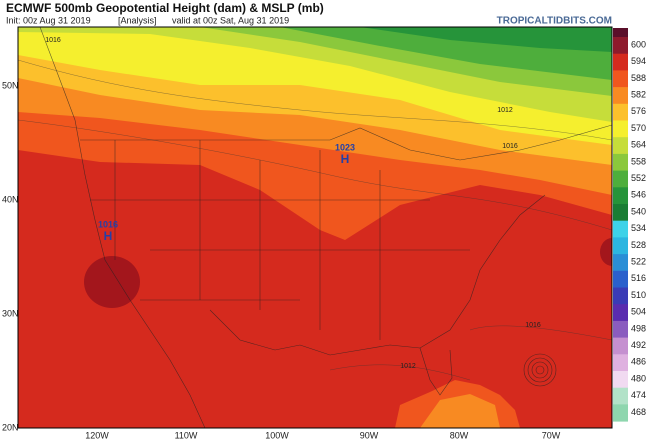 The height and width of the screenshot is (442, 650). I want to click on init-time: Init: 00z Aug 31 2019, so click(48, 20).